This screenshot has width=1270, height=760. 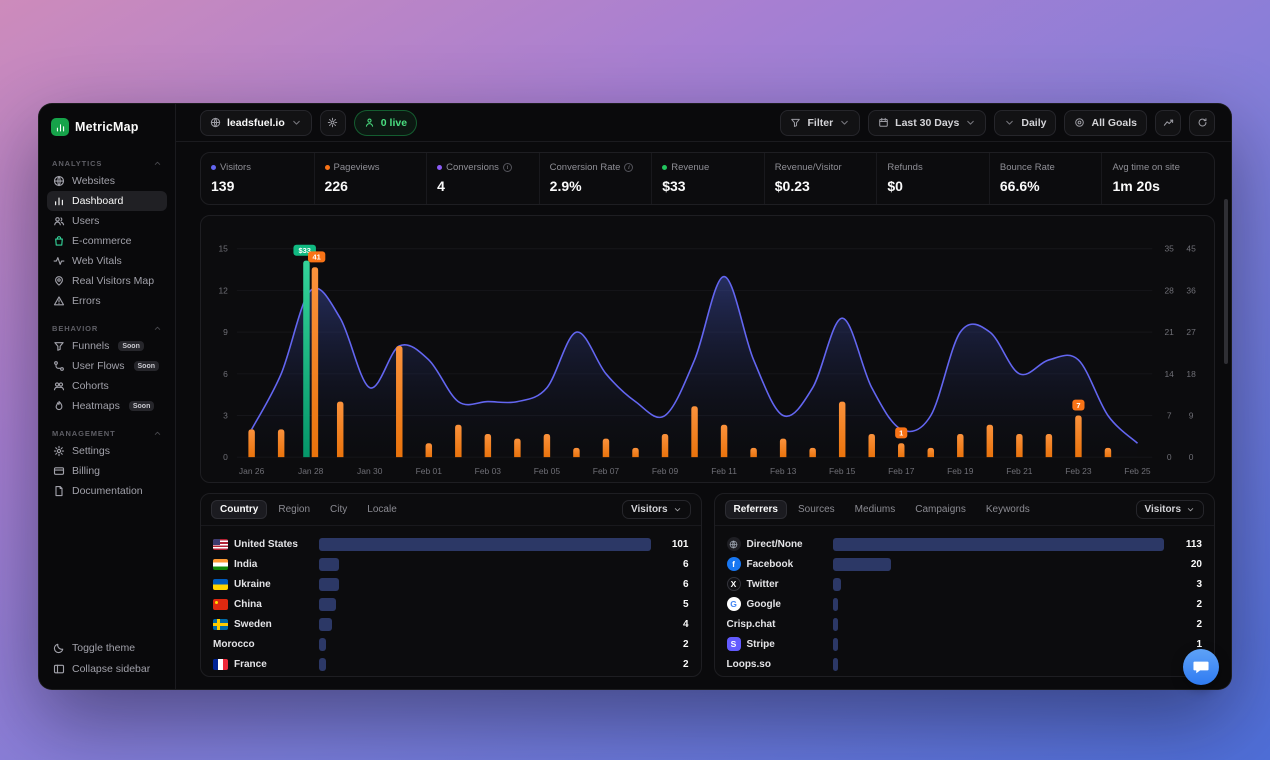 I want to click on svg-text: 41, so click(x=316, y=257).